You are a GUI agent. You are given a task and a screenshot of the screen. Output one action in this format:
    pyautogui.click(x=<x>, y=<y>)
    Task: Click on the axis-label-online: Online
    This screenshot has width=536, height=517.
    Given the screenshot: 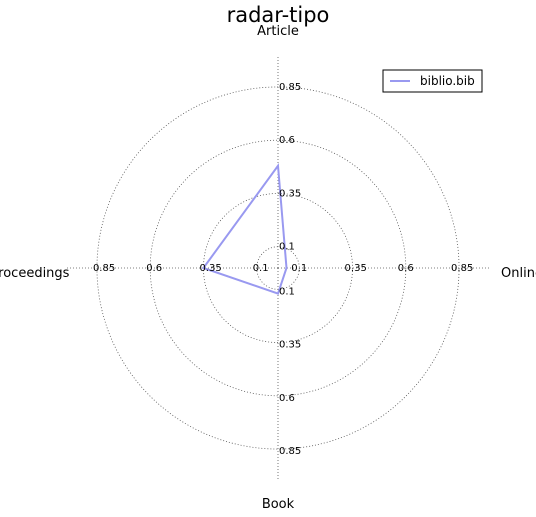 What is the action you would take?
    pyautogui.click(x=518, y=273)
    